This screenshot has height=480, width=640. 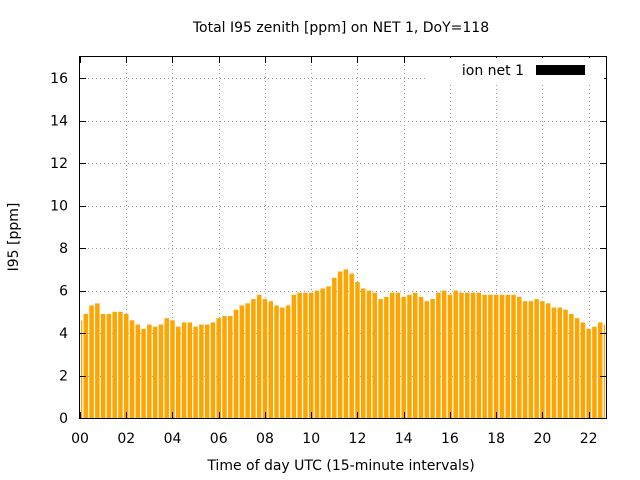 What do you see at coordinates (59, 249) in the screenshot?
I see `y-axis-tick-labels: 0 2 4 6 8 10 12 14 16` at bounding box center [59, 249].